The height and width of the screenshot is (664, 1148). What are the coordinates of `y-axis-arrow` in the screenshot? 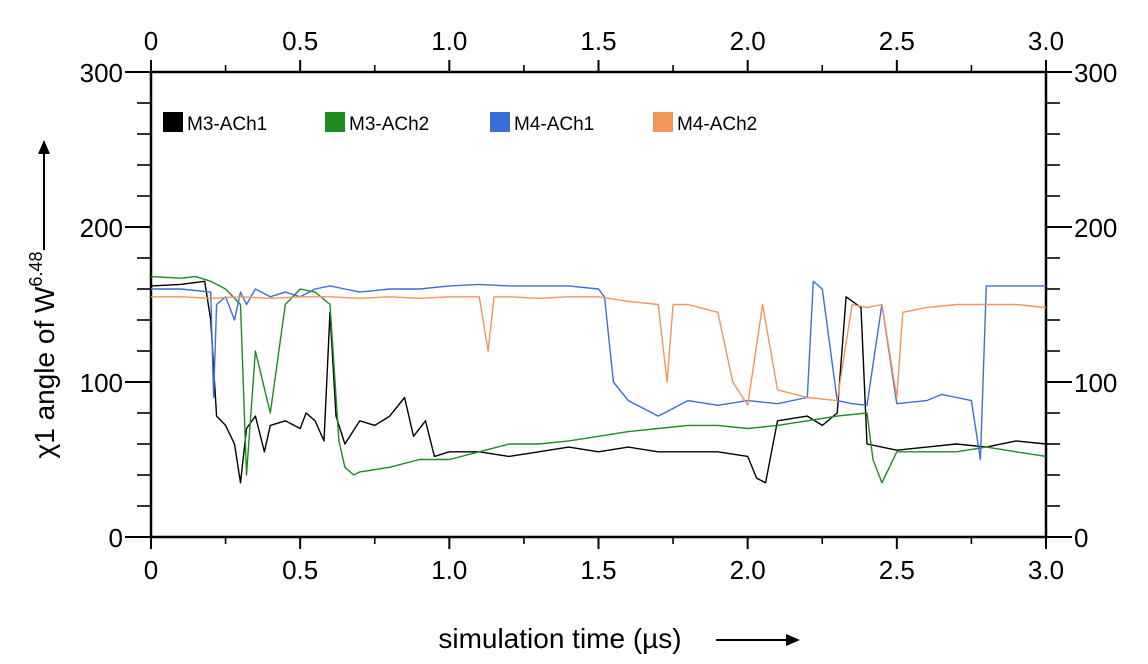 It's located at (44, 195).